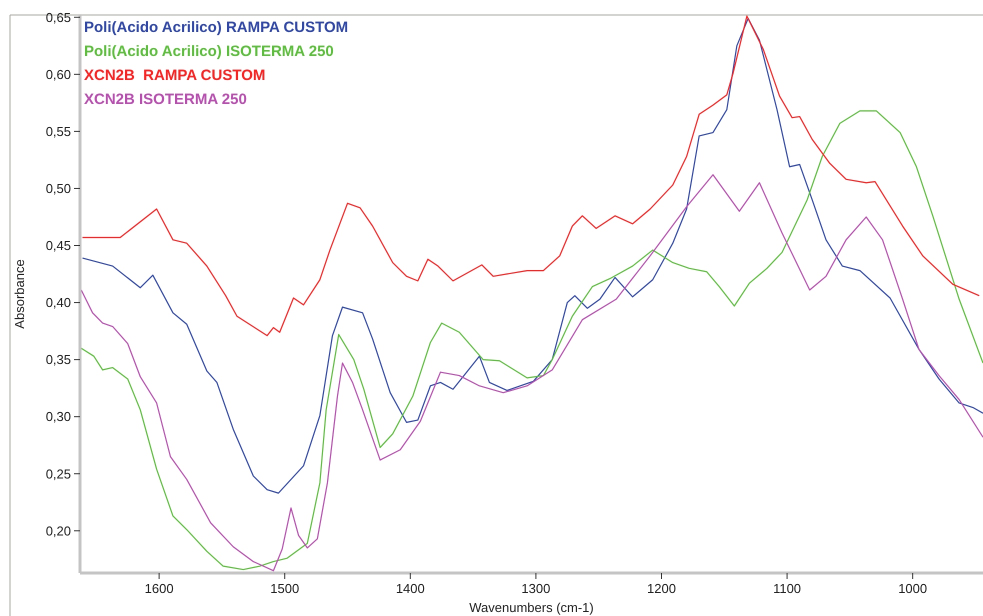  I want to click on text: Poli(Acido Acrilico) RAMPA CUSTOM, so click(216, 27).